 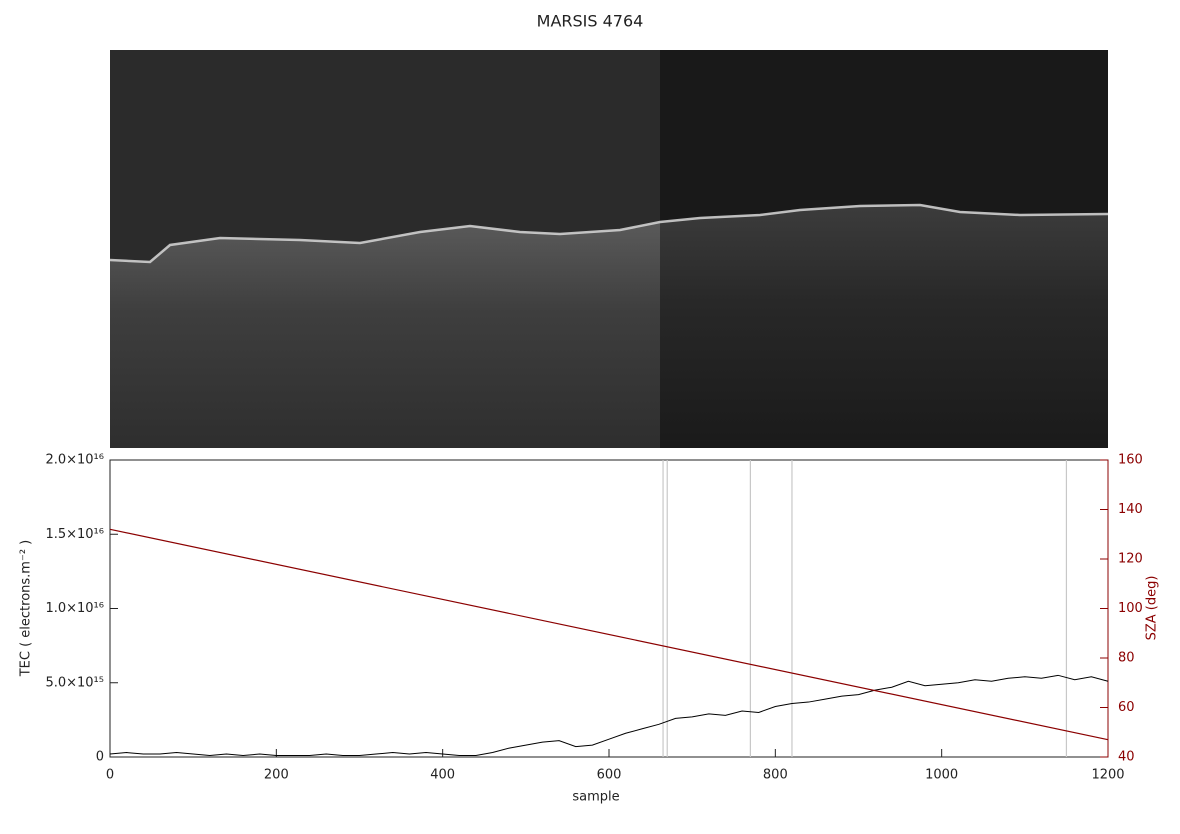 I want to click on y2-tick-label: 100, so click(x=1130, y=608).